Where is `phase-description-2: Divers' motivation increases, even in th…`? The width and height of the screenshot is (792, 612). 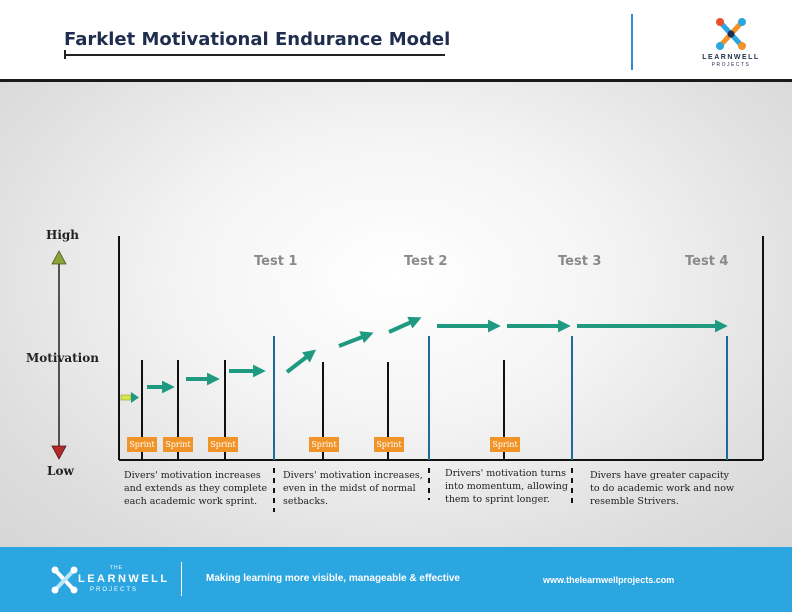
phase-description-2: Divers' motivation increases, even in th… is located at coordinates (353, 488).